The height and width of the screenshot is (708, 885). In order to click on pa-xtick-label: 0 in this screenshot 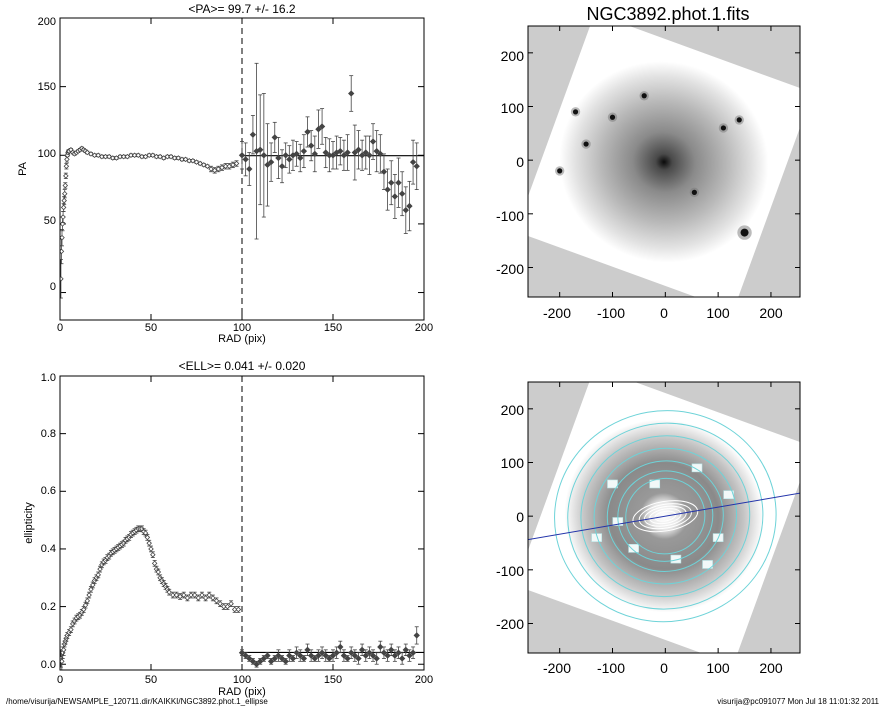, I will do `click(60, 328)`.